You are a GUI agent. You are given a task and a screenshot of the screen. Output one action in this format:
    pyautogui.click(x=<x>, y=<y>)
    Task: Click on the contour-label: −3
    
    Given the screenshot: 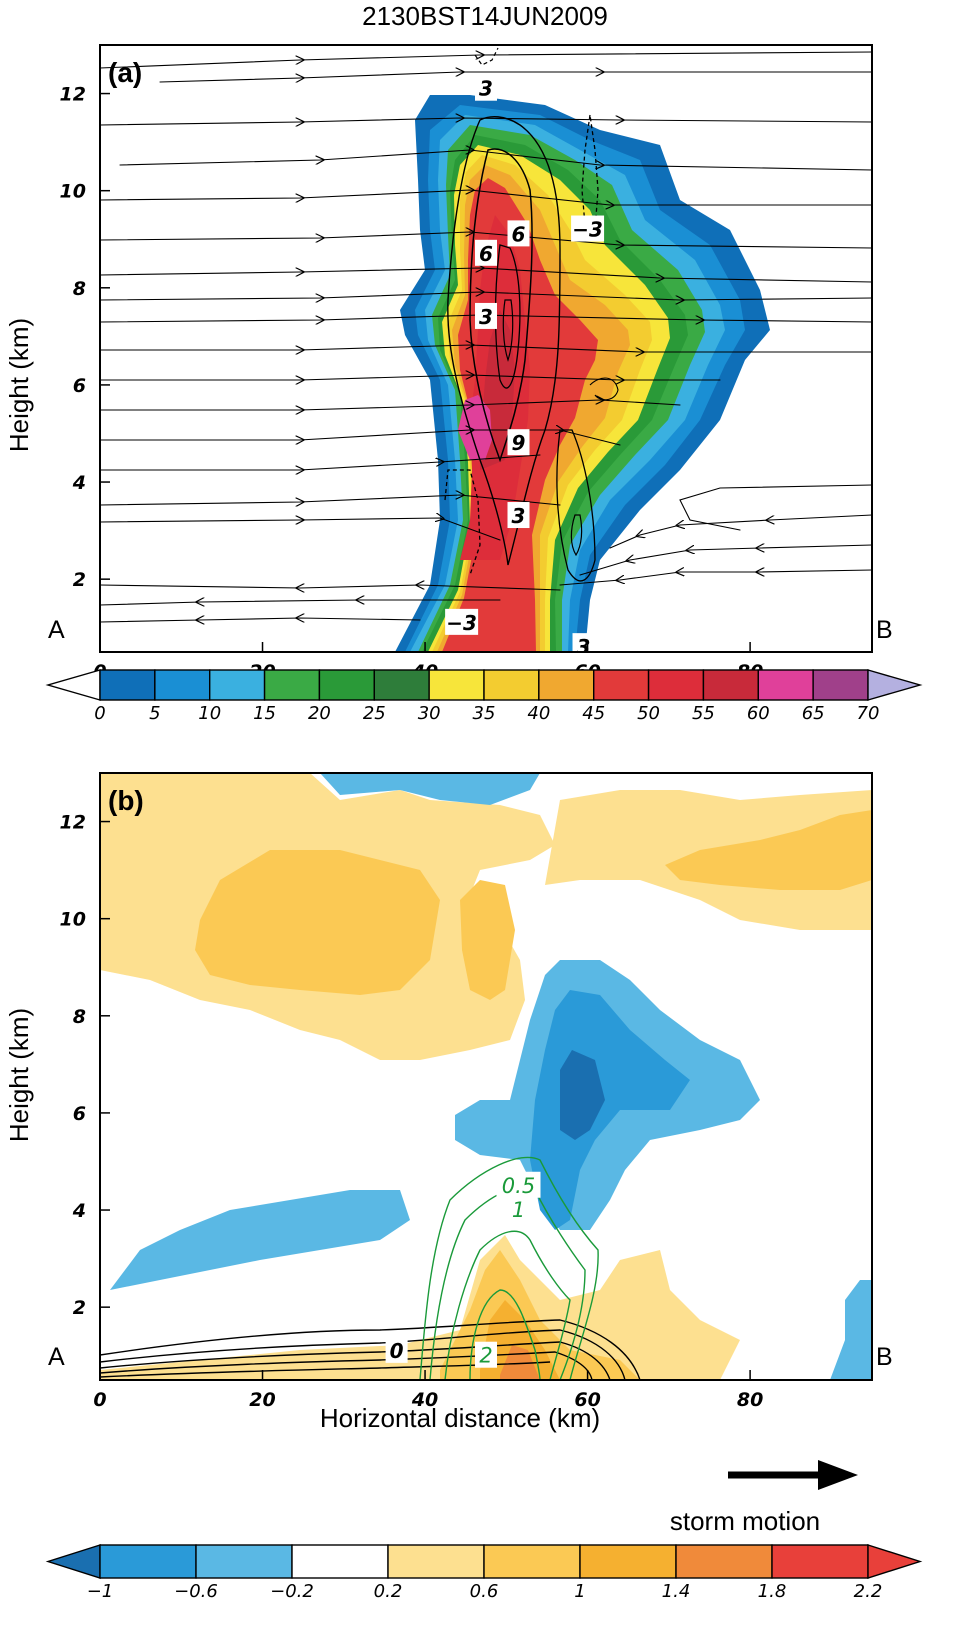 What is the action you would take?
    pyautogui.click(x=588, y=228)
    